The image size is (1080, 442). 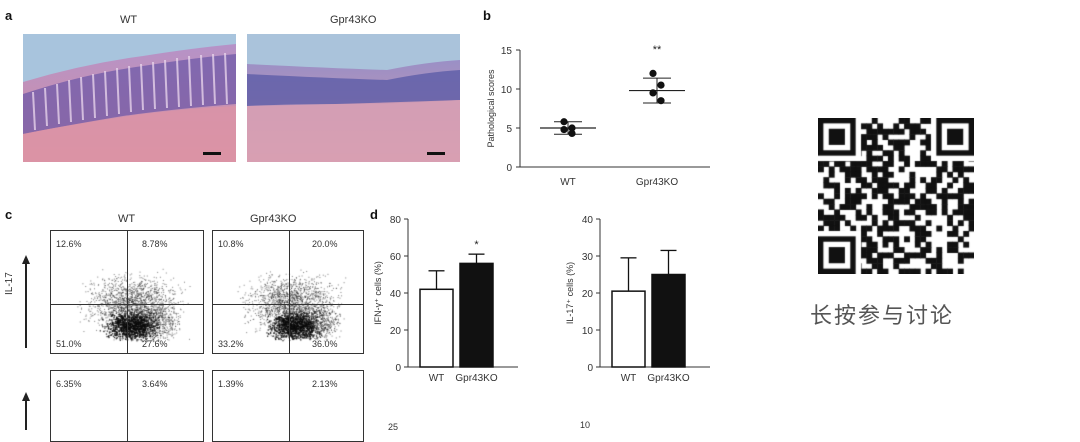 I want to click on y-tick-label: 30, so click(x=588, y=257).